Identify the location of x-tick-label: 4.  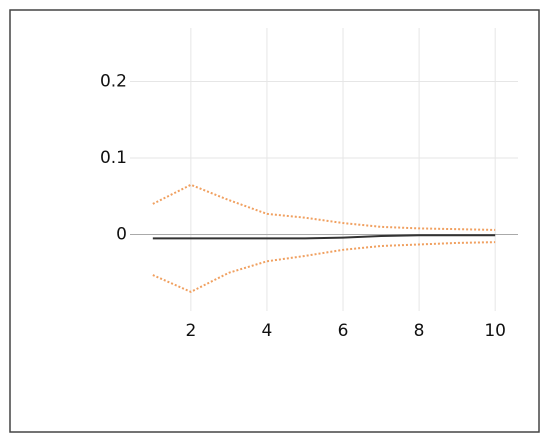
(267, 331).